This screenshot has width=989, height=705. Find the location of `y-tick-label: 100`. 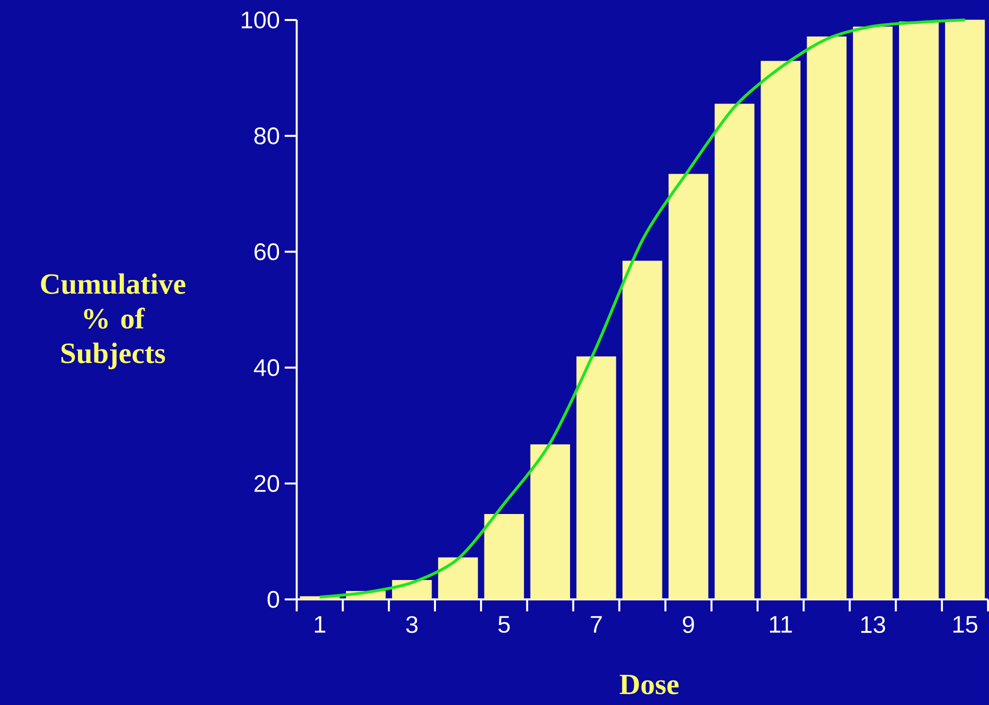

y-tick-label: 100 is located at coordinates (261, 19).